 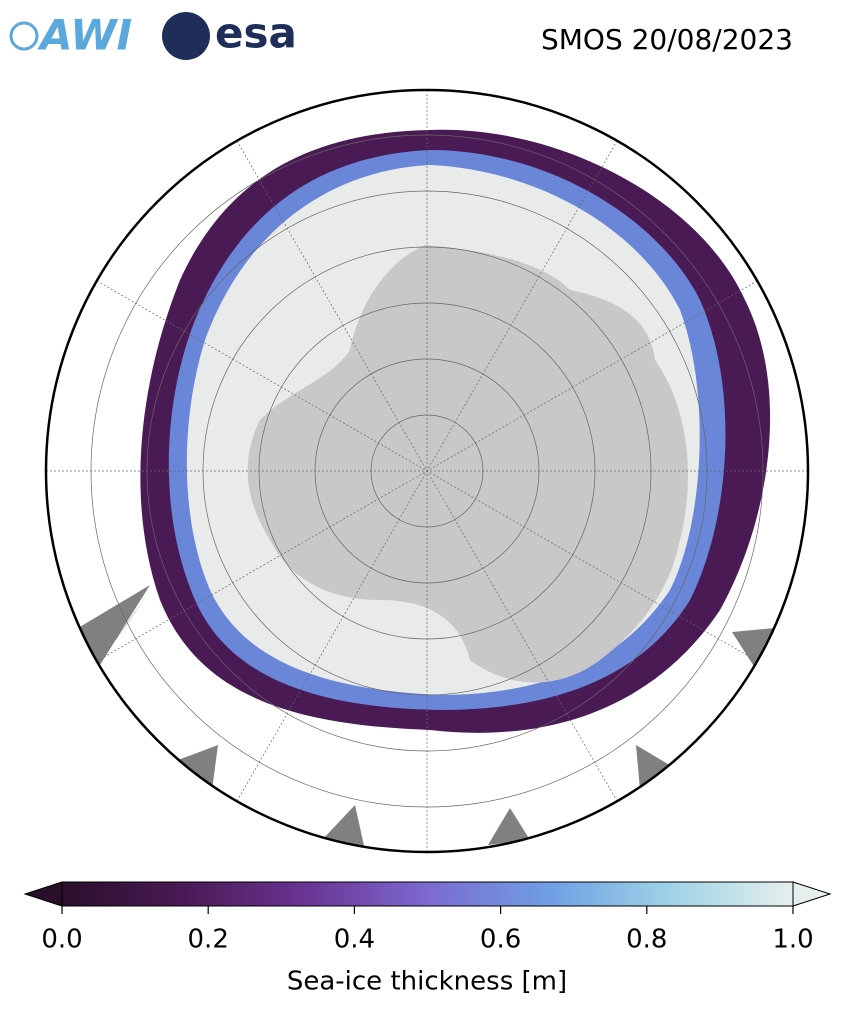 I want to click on colorbar-label: Sea-ice thickness [m], so click(x=427, y=982).